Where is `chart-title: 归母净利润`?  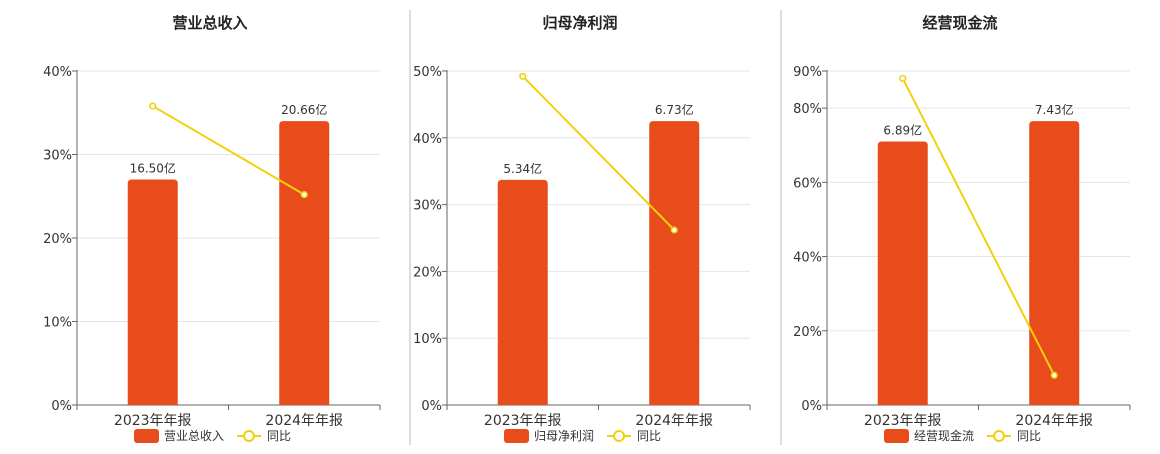
chart-title: 归母净利润 is located at coordinates (579, 23).